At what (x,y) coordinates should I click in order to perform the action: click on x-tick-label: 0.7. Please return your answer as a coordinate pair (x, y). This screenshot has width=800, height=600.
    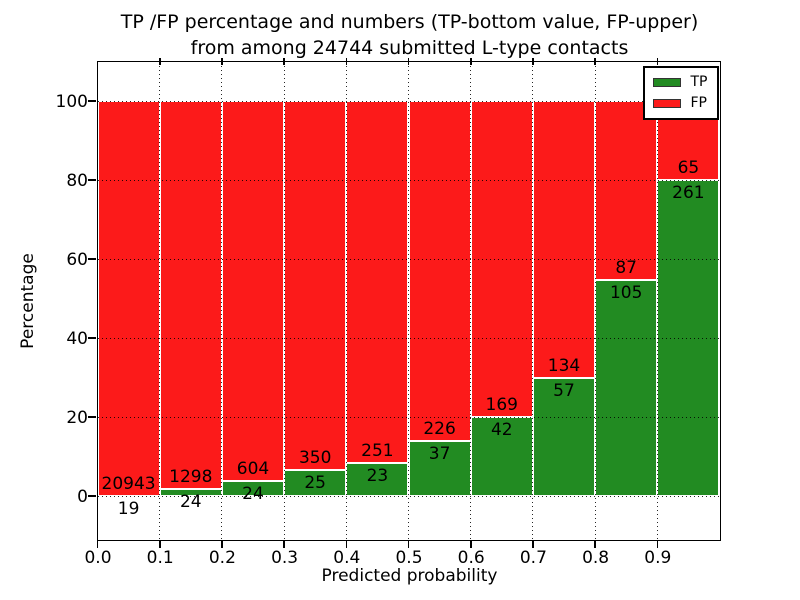
    Looking at the image, I should click on (533, 558).